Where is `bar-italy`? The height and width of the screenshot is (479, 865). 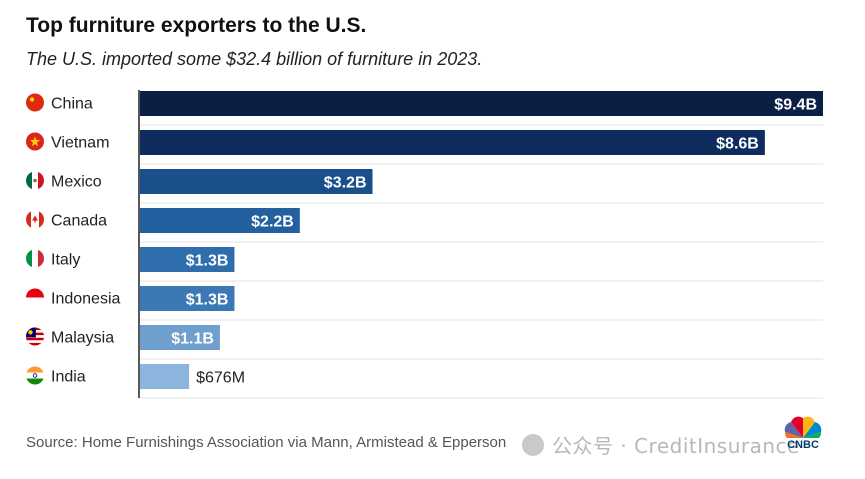
bar-italy is located at coordinates (187, 259).